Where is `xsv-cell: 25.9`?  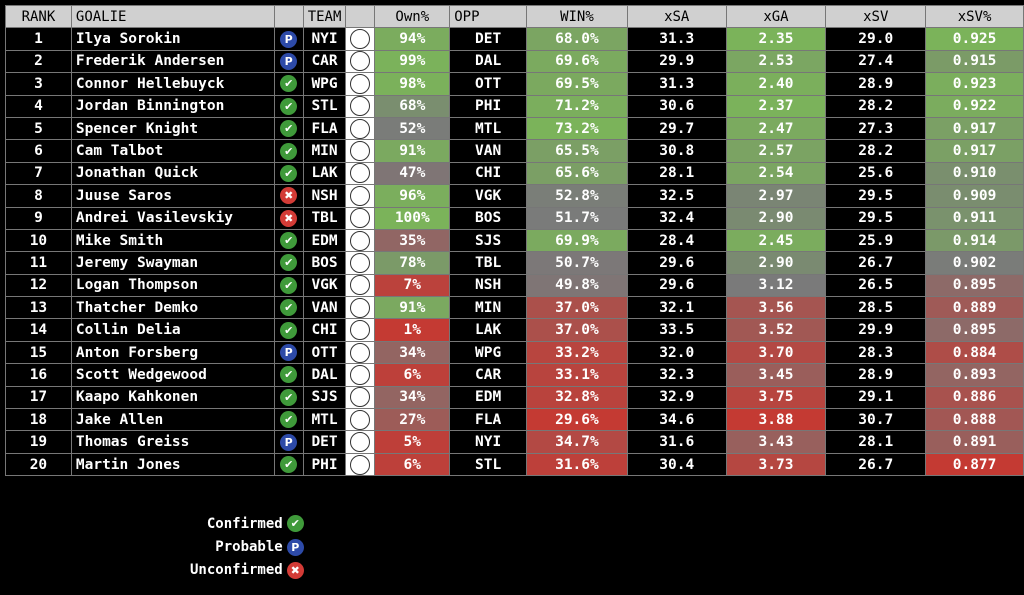
xsv-cell: 25.9 is located at coordinates (876, 240).